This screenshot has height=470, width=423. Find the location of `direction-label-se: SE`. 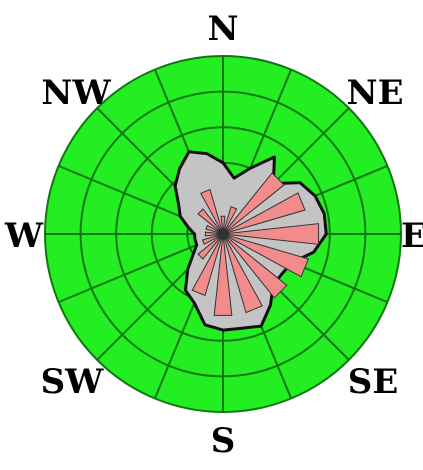

direction-label-se: SE is located at coordinates (373, 382).